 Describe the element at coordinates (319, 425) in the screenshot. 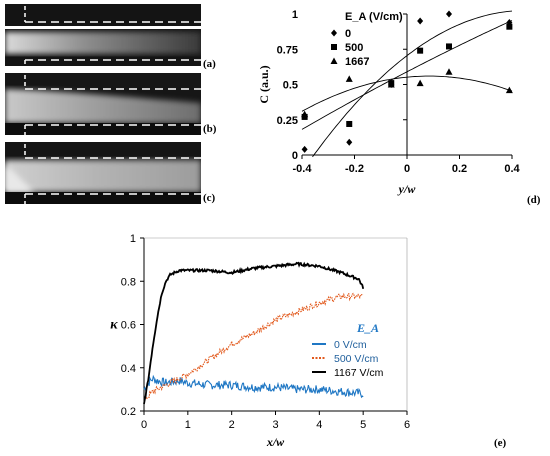

I see `x-tick-label: 4` at that location.